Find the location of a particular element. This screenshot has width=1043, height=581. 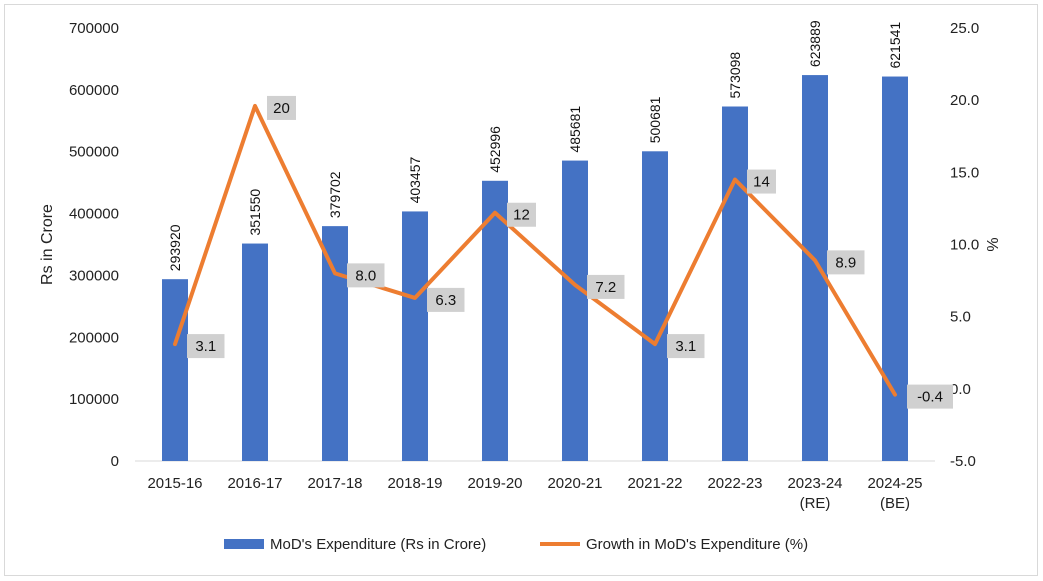

growth-value-label: 8.9 is located at coordinates (845, 262).